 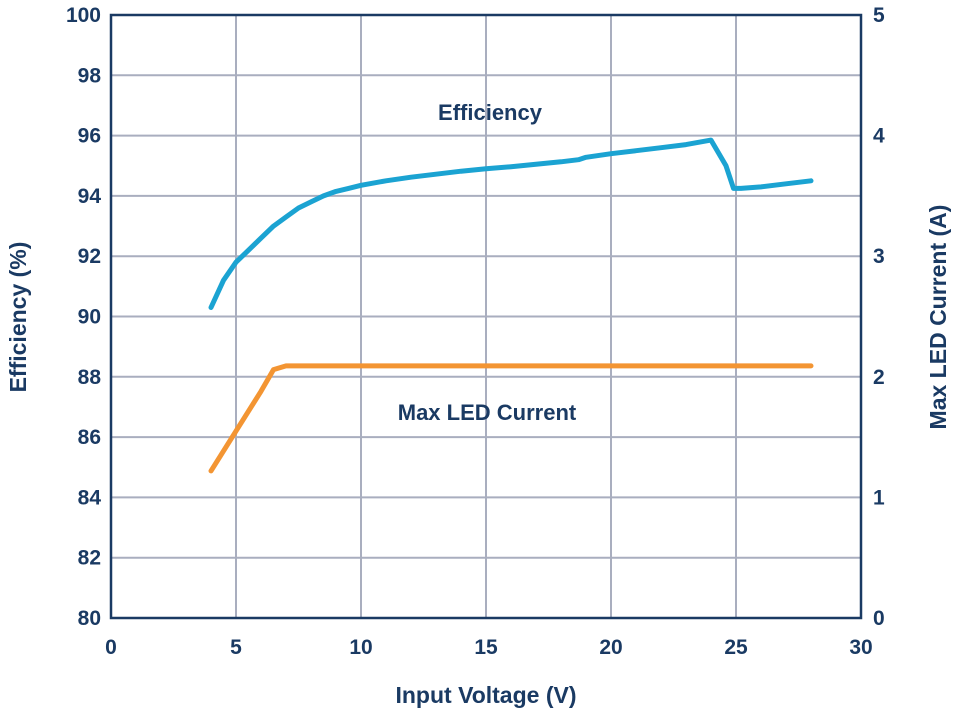 What do you see at coordinates (111, 647) in the screenshot?
I see `x-tick-label: 0` at bounding box center [111, 647].